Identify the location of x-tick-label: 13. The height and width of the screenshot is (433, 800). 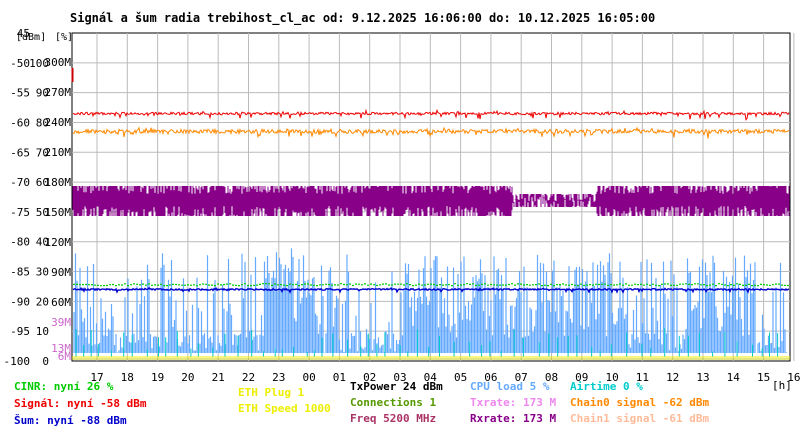
(702, 377).